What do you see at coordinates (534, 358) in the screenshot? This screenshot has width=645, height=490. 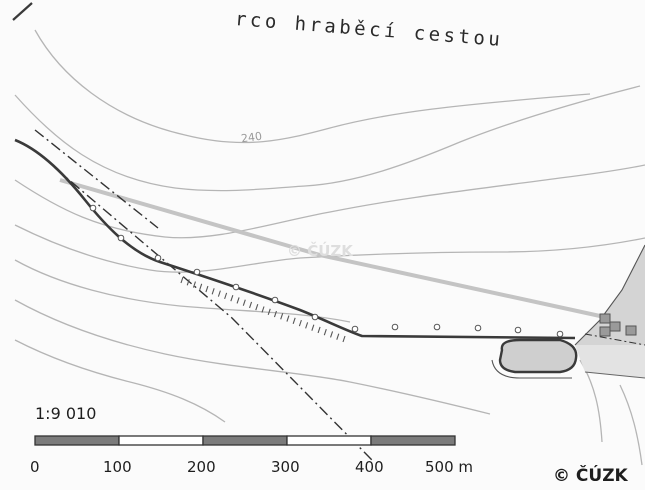 I see `pond` at bounding box center [534, 358].